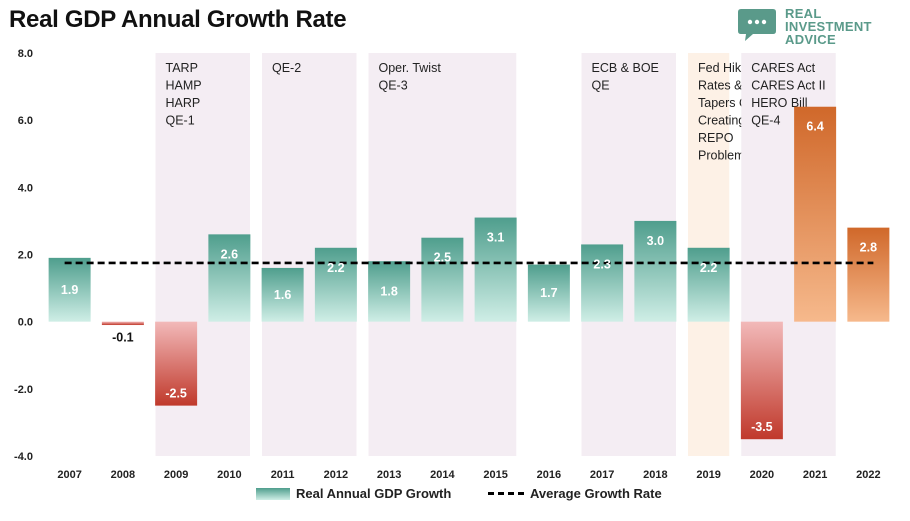 The image size is (910, 521). Describe the element at coordinates (69, 475) in the screenshot. I see `x-tick-label: 2007` at that location.